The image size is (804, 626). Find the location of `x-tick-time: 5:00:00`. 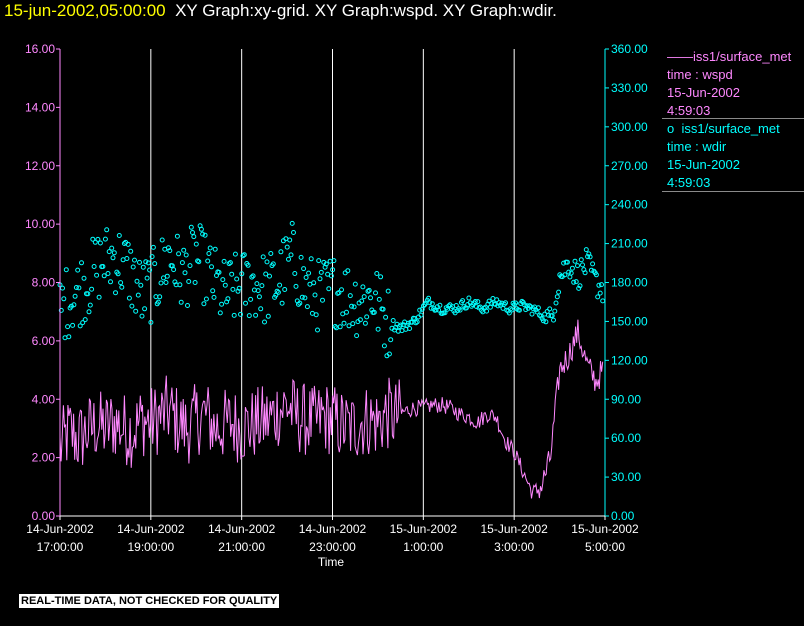

x-tick-time: 5:00:00 is located at coordinates (605, 547).